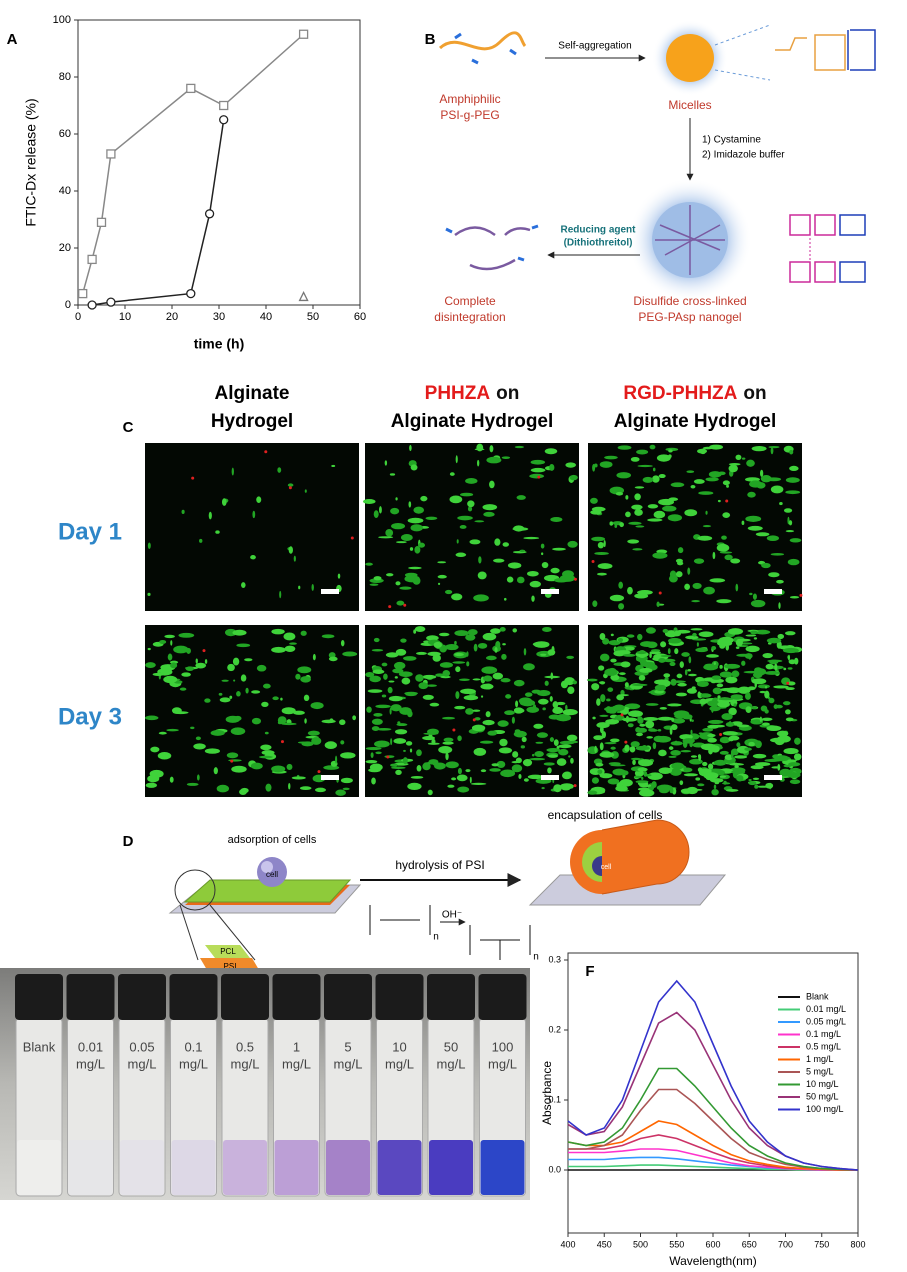  What do you see at coordinates (209, 214) in the screenshot?
I see `marker` at bounding box center [209, 214].